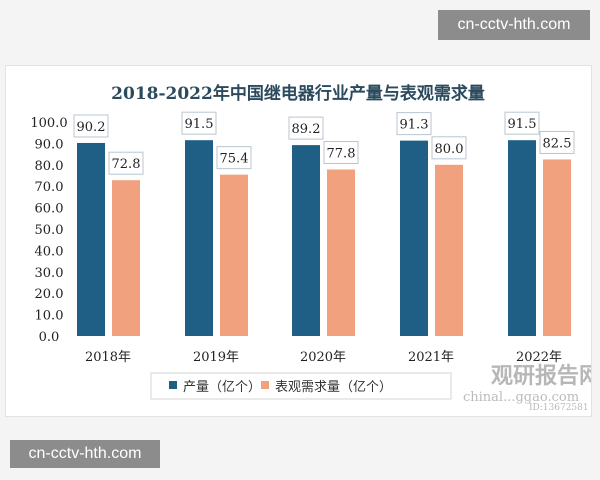 The width and height of the screenshot is (600, 480). Describe the element at coordinates (521, 397) in the screenshot. I see `logo-site: chinal...ggao.com` at that location.